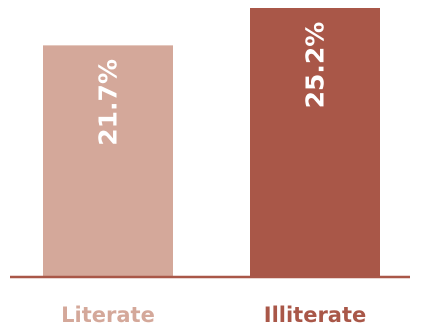 The width and height of the screenshot is (423, 328). What do you see at coordinates (108, 102) in the screenshot?
I see `data-label-literate: 21.7%` at bounding box center [108, 102].